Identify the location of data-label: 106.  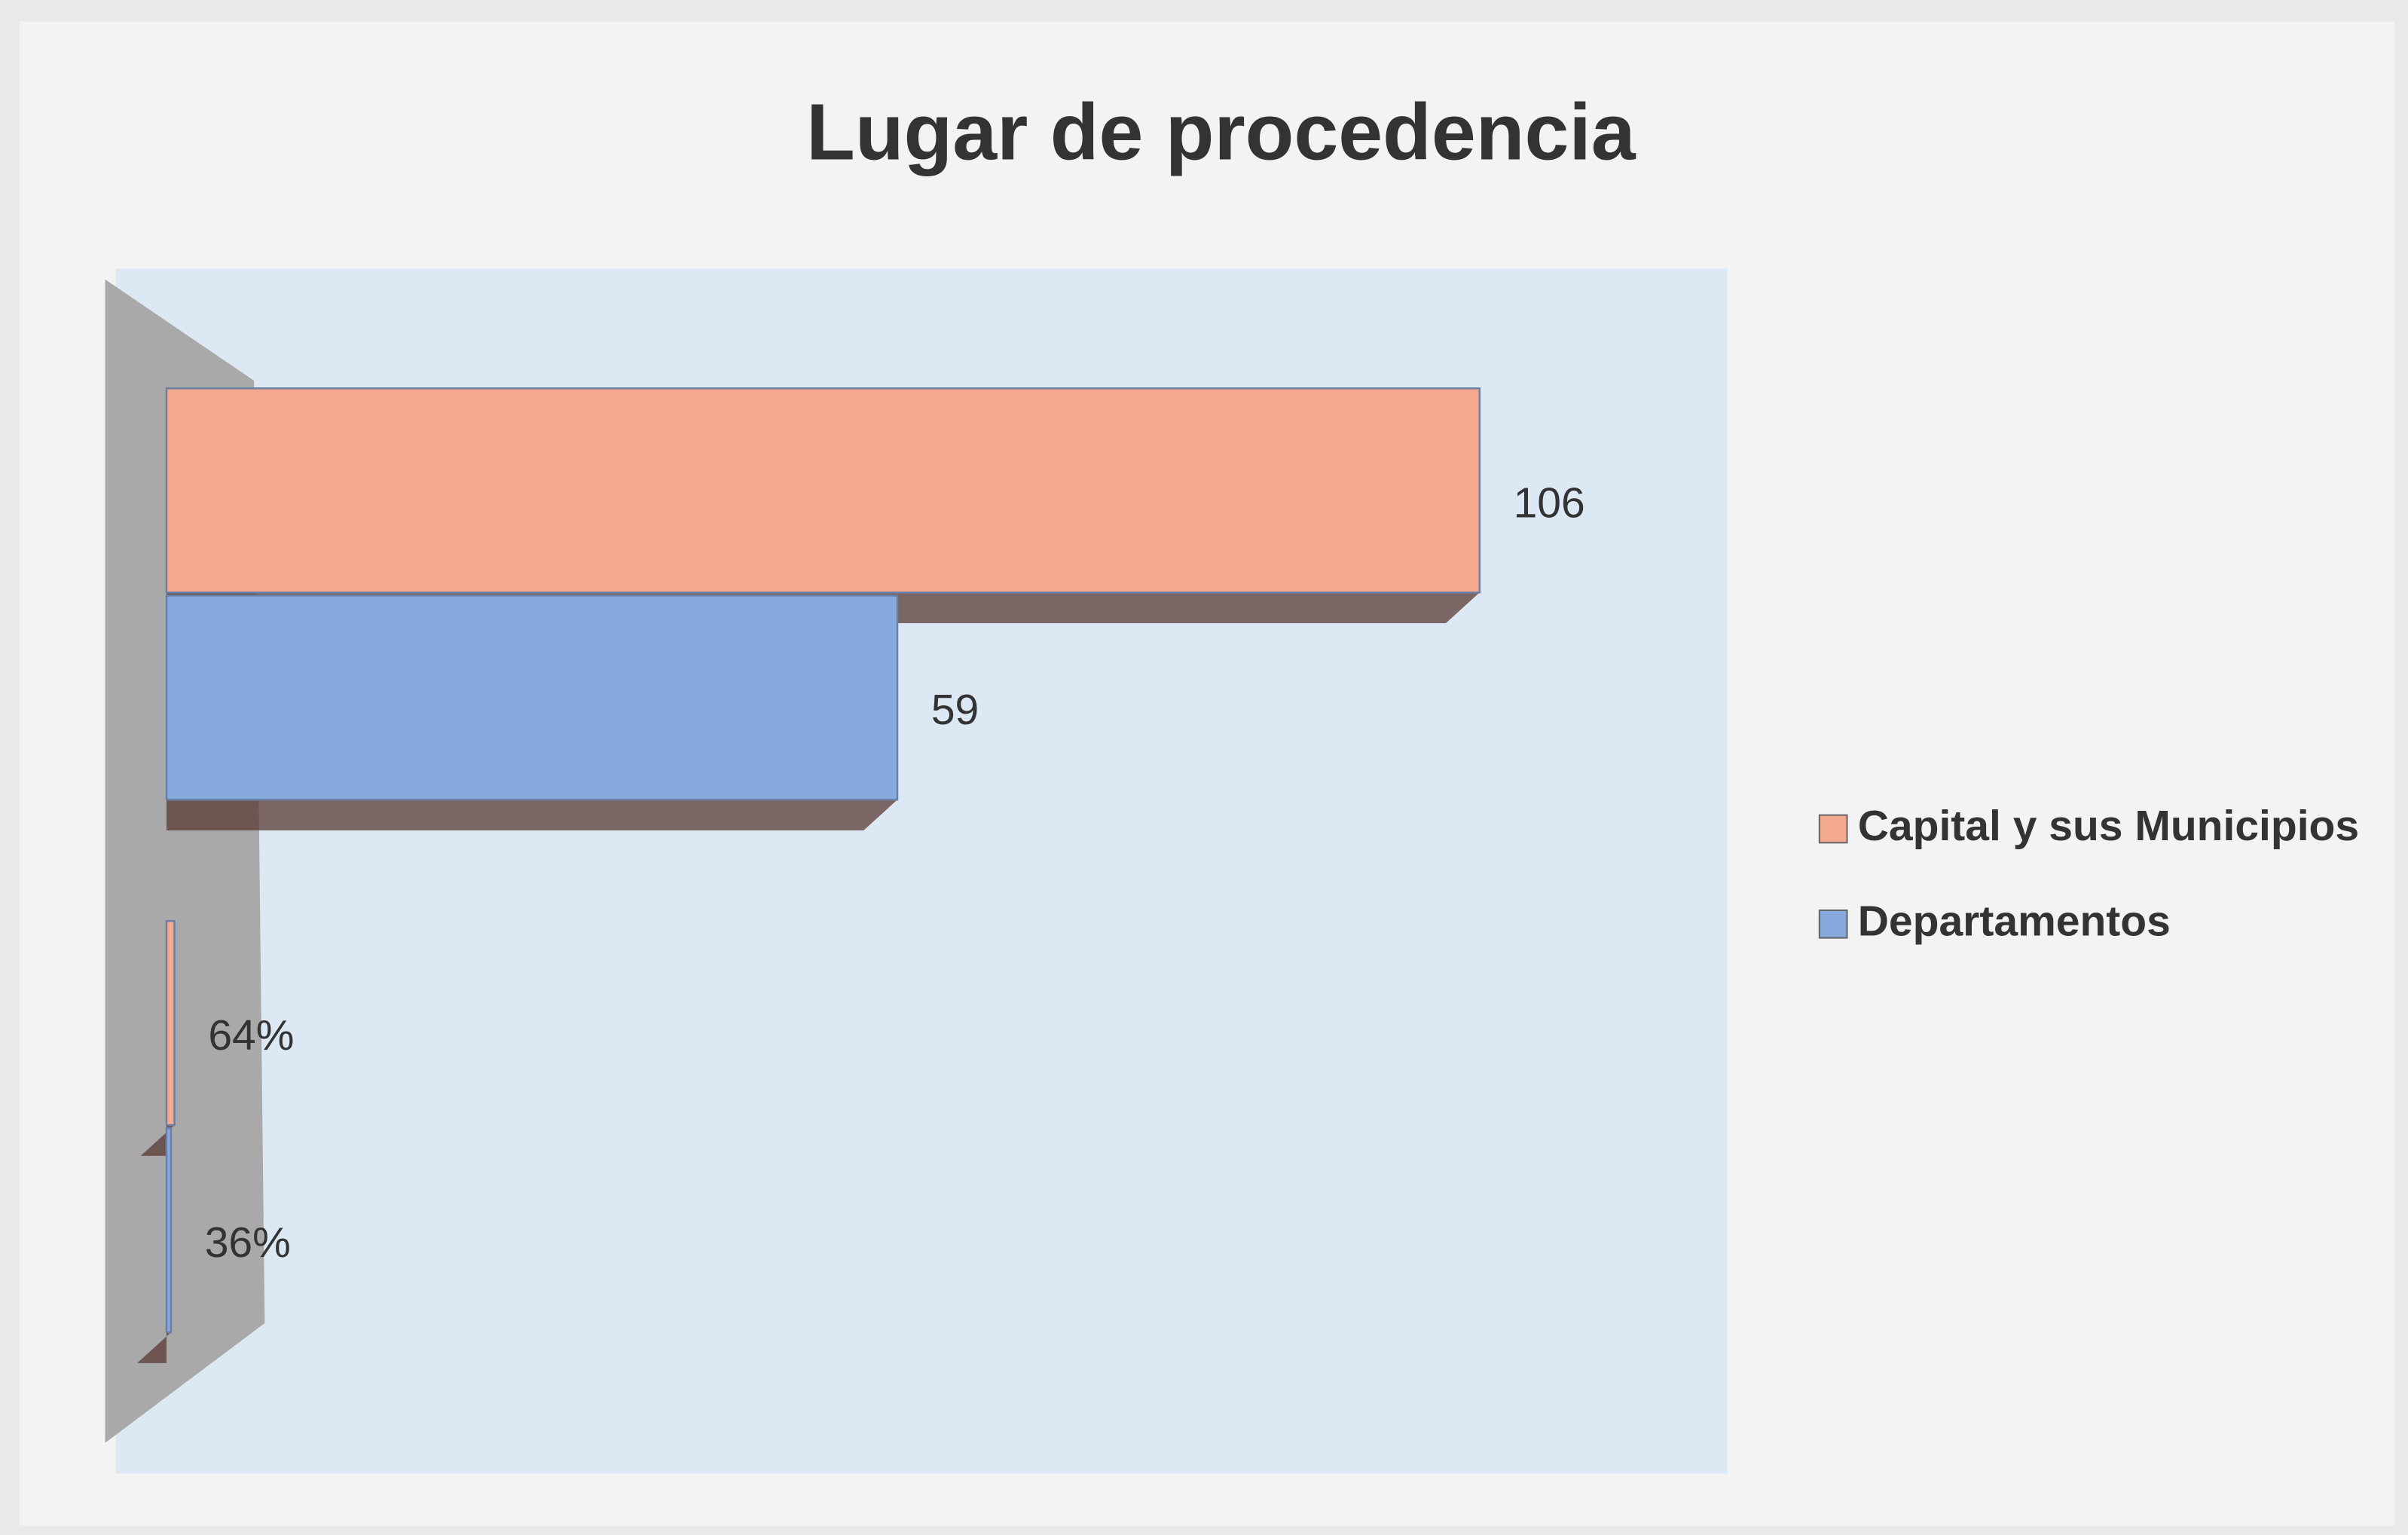
(1549, 503).